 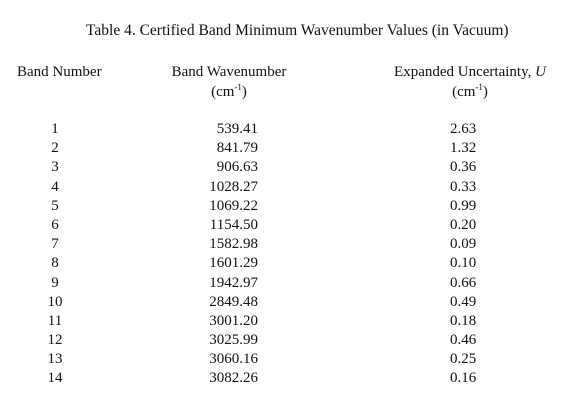 I want to click on band-number-cell: 13, so click(x=55, y=359).